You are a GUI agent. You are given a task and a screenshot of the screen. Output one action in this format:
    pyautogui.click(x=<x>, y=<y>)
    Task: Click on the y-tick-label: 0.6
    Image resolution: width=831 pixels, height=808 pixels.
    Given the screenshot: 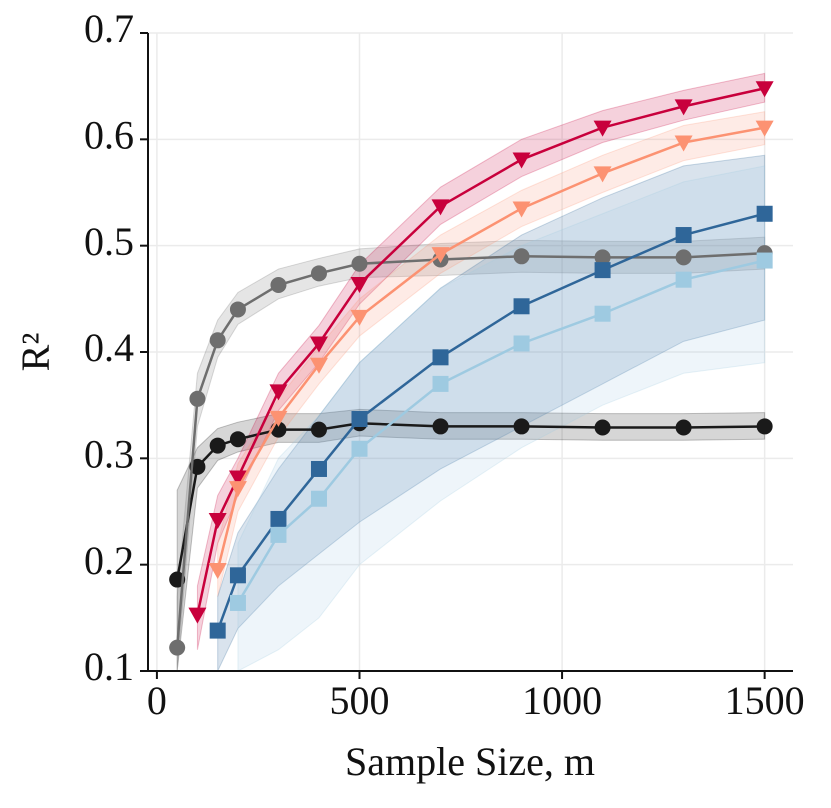 What is the action you would take?
    pyautogui.click(x=109, y=135)
    